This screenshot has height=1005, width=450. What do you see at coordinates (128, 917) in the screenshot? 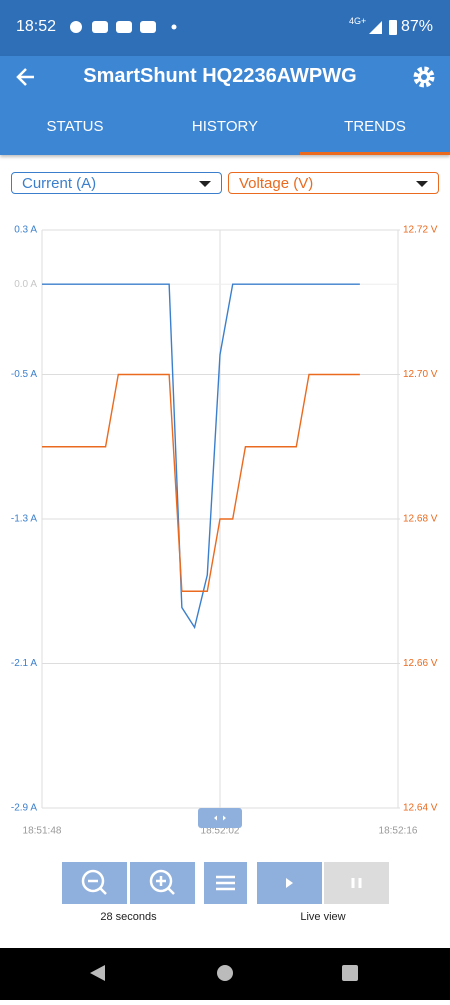
I see `zoom-label: 28 seconds` at bounding box center [128, 917].